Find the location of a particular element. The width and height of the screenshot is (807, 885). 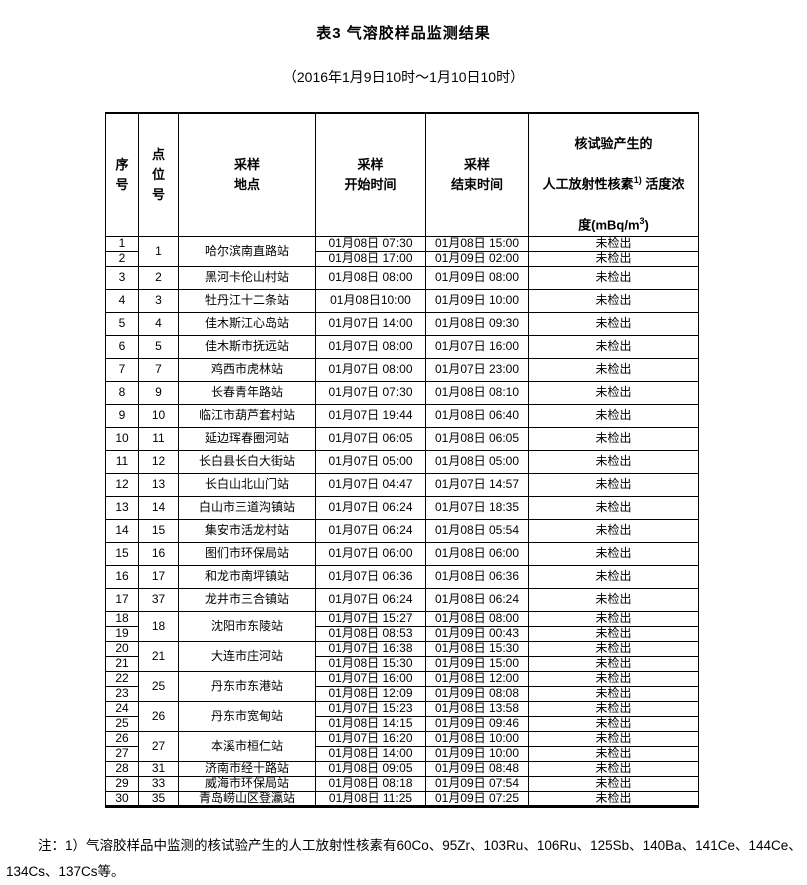

end-time-cell: 01月09日 08:08 is located at coordinates (477, 693).